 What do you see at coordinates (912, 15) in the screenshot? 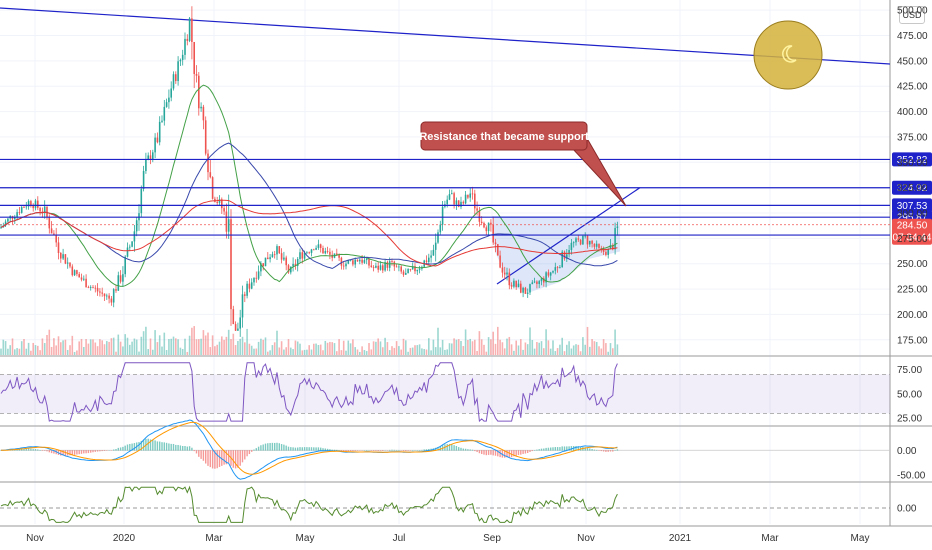
I see `currency-label: USD` at bounding box center [912, 15].